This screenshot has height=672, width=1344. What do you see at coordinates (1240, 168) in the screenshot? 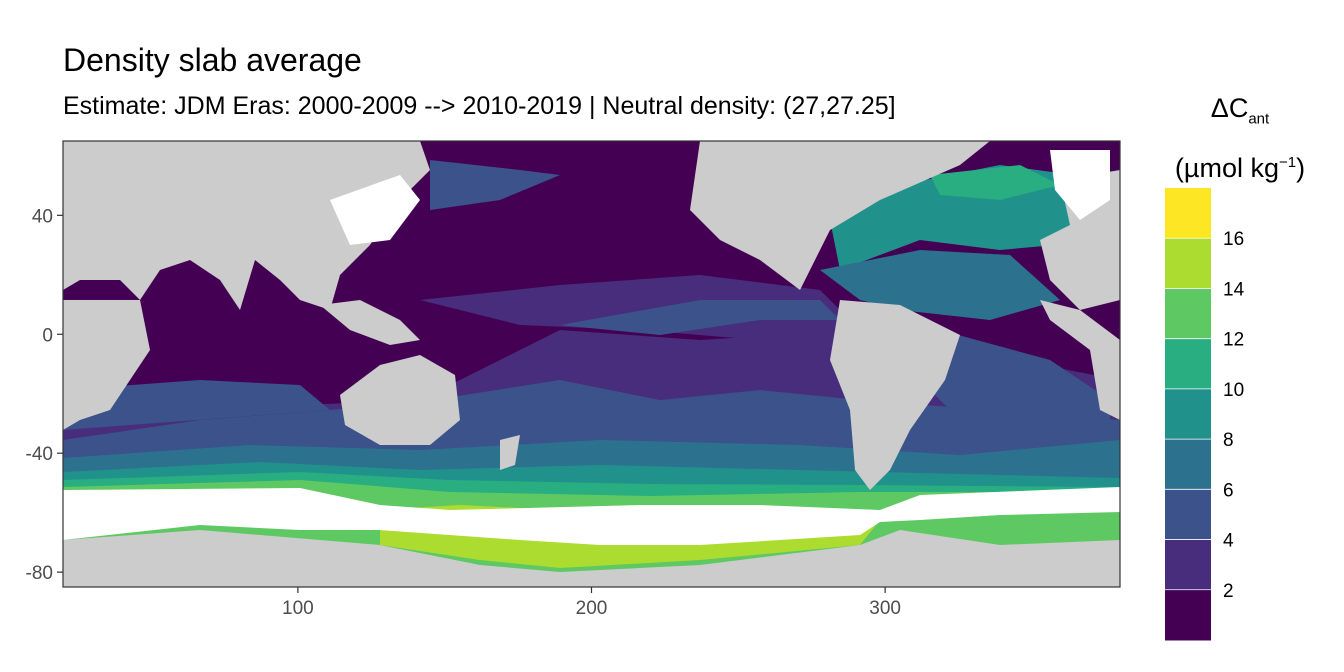
I see `legend-unit: (µmol kg−1)` at bounding box center [1240, 168].